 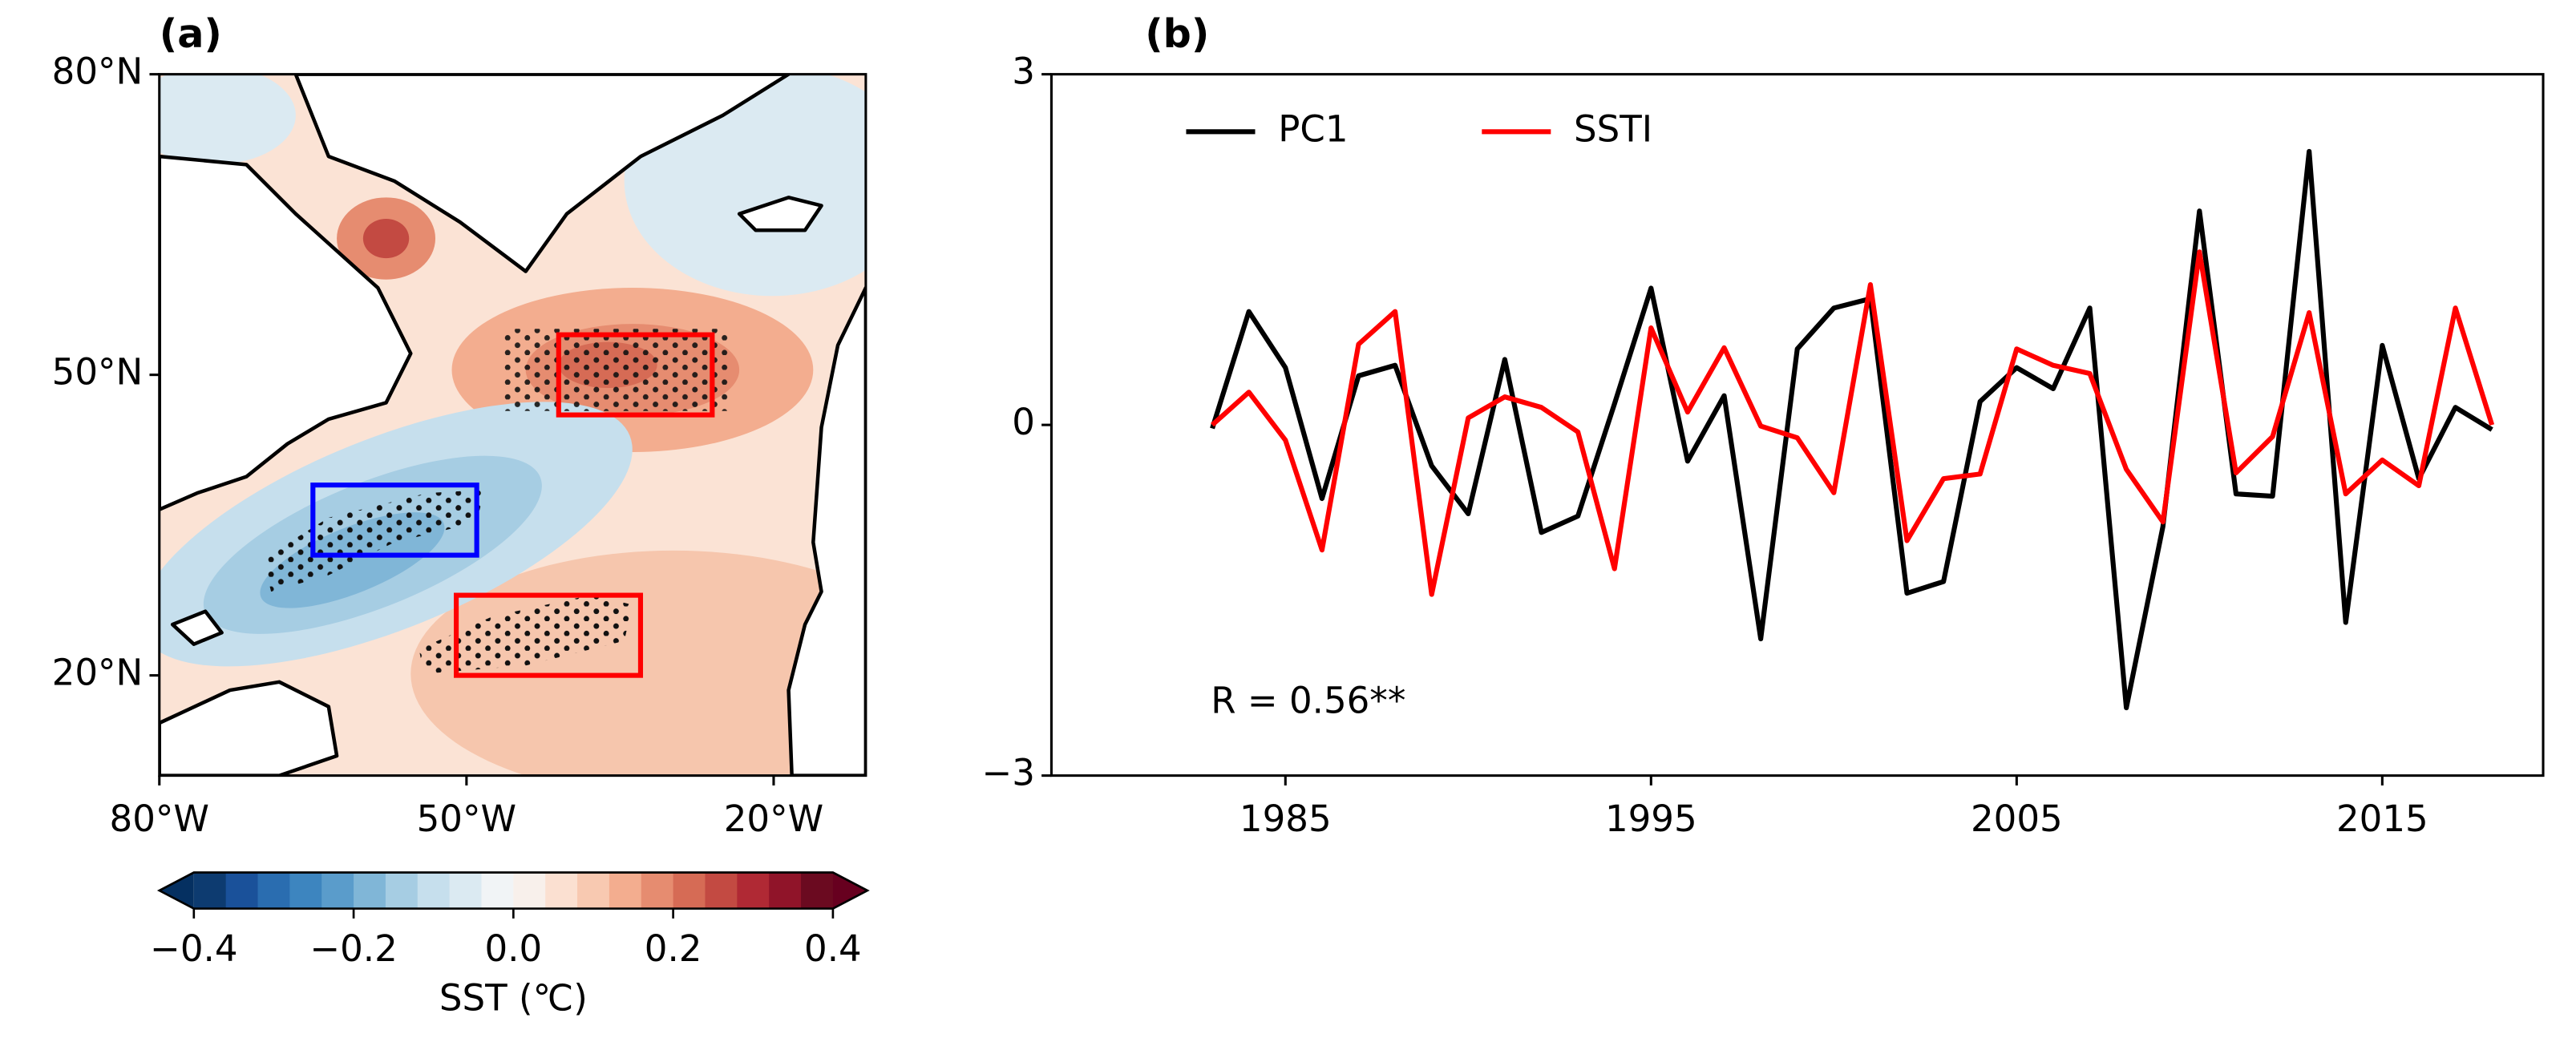 I want to click on y-tick-label: −3, so click(x=1007, y=773).